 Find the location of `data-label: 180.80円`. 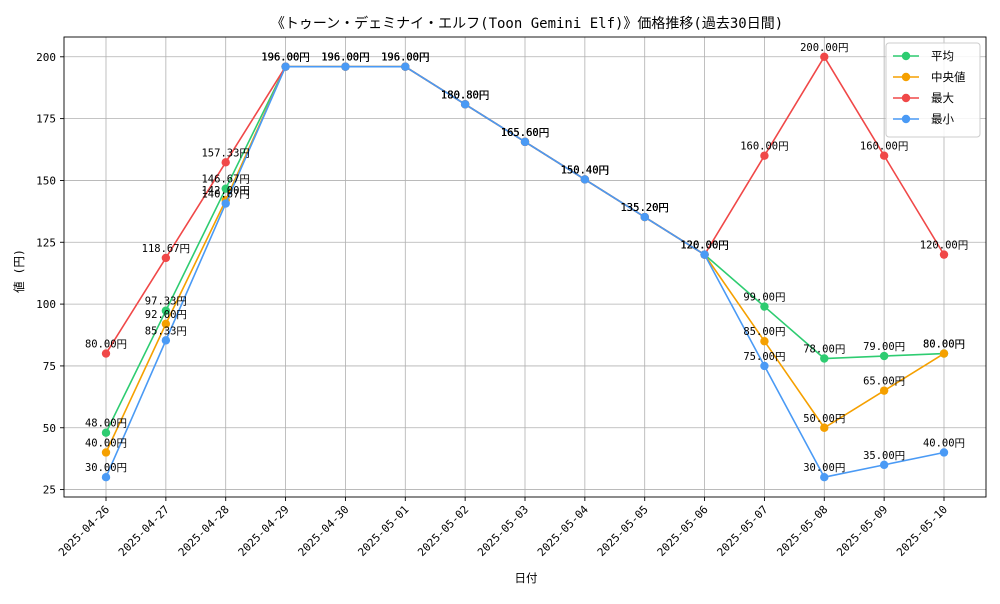

data-label: 180.80円 is located at coordinates (465, 95).